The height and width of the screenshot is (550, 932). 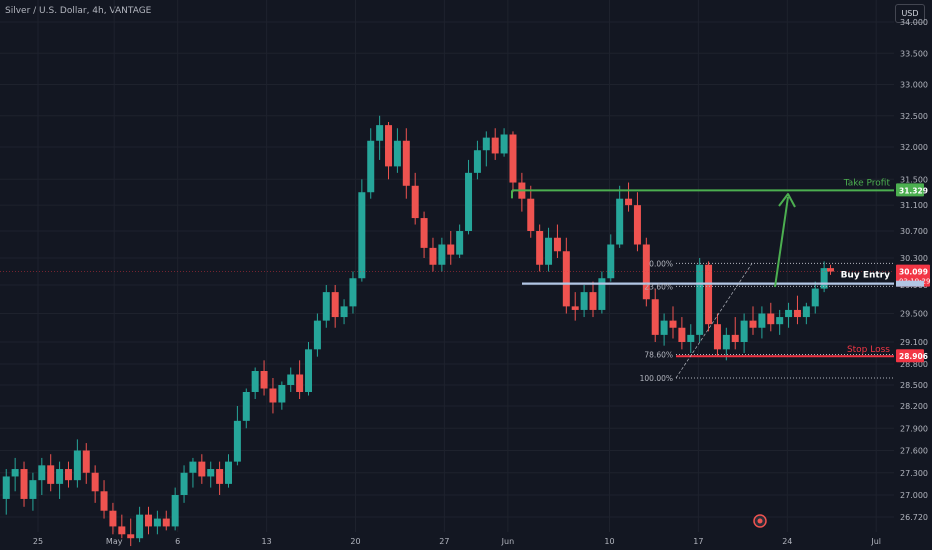 I want to click on buy-entry-label: Buy Entry, so click(x=866, y=276).